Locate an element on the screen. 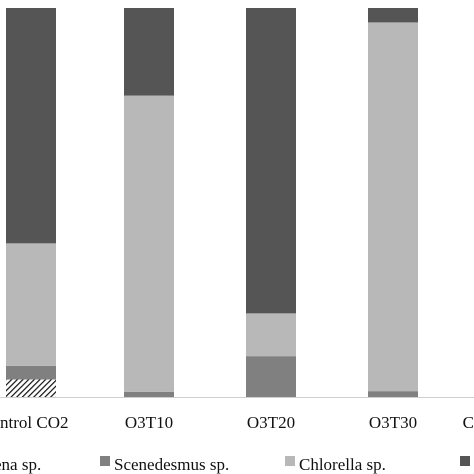 This screenshot has width=474, height=474. bar-segment-o3t20-a is located at coordinates (271, 161).